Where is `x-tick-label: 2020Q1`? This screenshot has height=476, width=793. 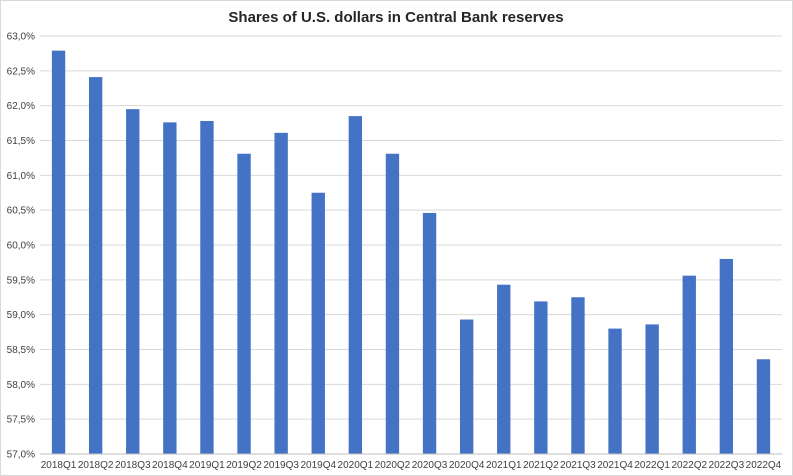 x-tick-label: 2020Q1 is located at coordinates (356, 465).